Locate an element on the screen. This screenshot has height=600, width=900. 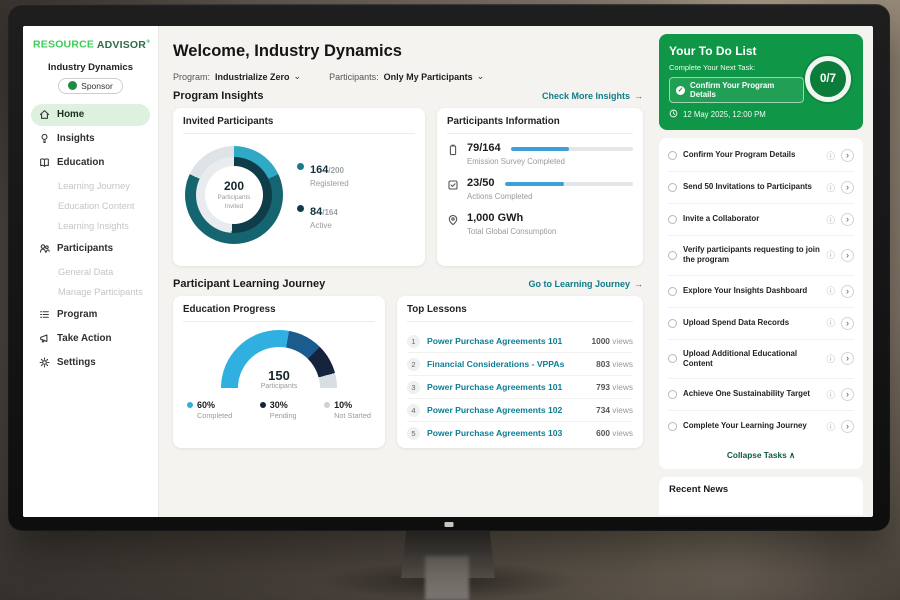
actions-completed-stat: 23/50 Actions Completed is located at coordinates (540, 189).